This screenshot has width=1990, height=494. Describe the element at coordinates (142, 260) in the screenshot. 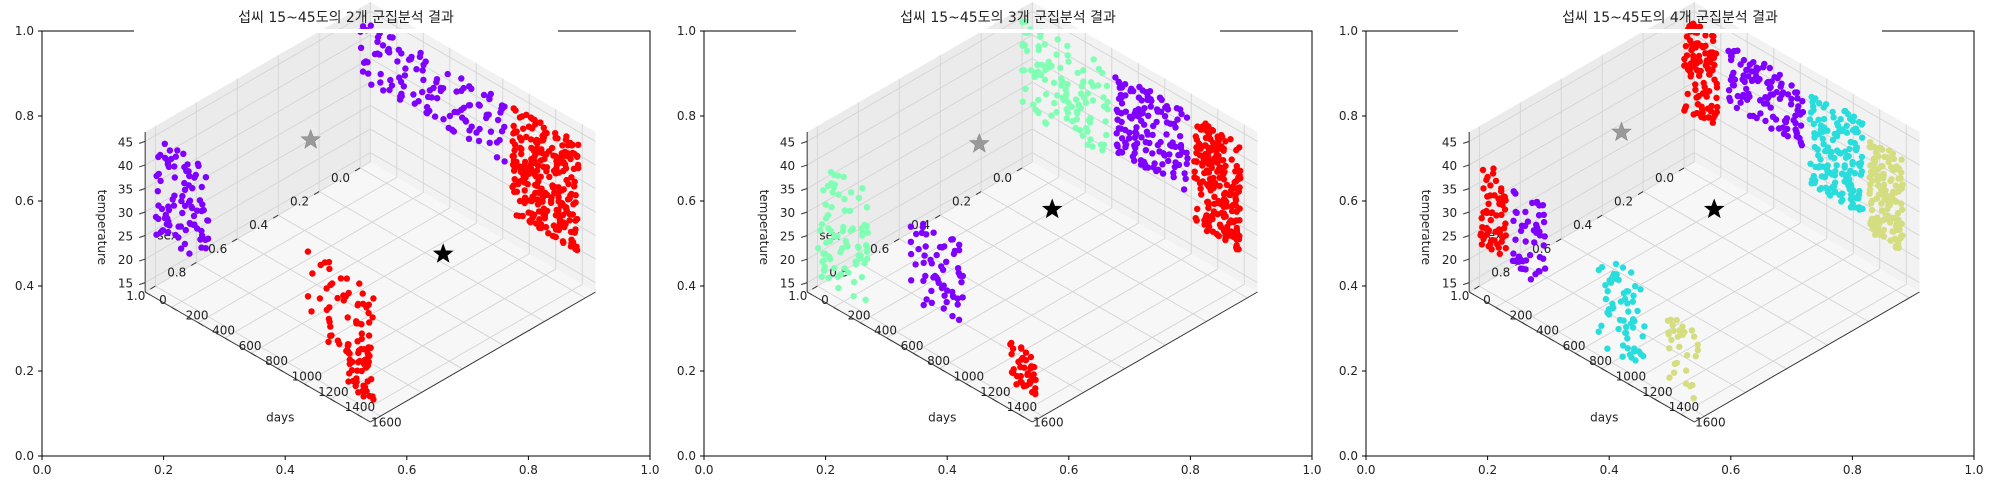

I see `temp-tick` at that location.